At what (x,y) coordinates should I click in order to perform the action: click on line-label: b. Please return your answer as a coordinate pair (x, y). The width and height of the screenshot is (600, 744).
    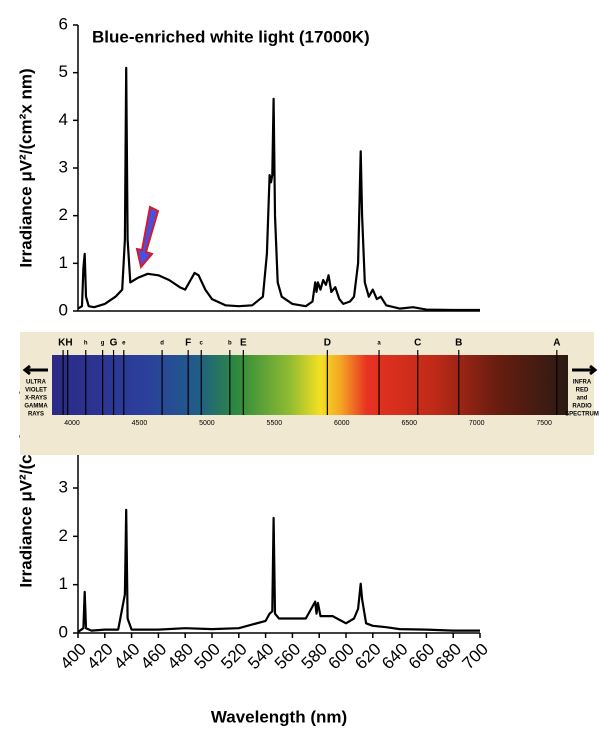
    Looking at the image, I should click on (230, 344).